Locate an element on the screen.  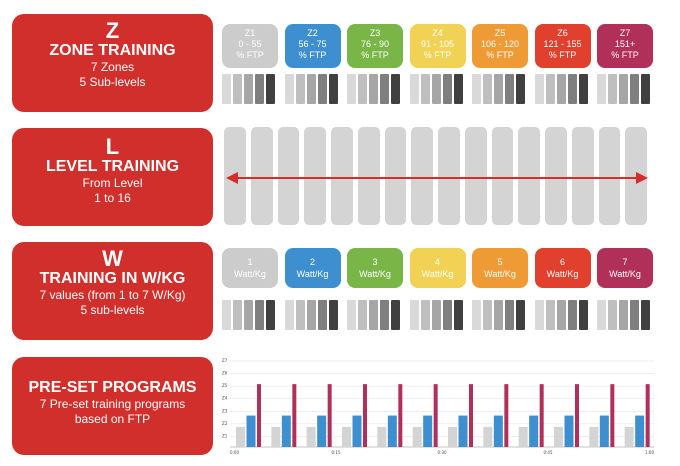
zone-range: 151+ is located at coordinates (625, 44).